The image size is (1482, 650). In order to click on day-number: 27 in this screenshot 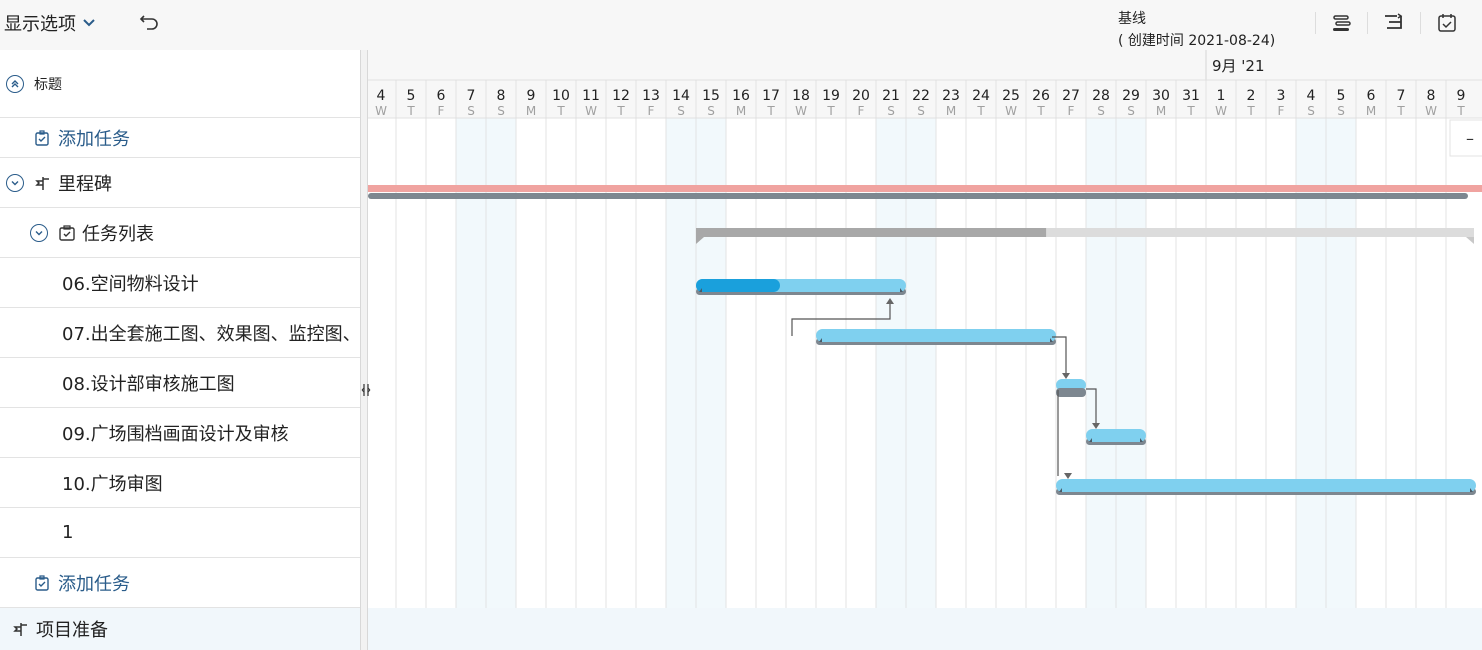, I will do `click(1071, 96)`.